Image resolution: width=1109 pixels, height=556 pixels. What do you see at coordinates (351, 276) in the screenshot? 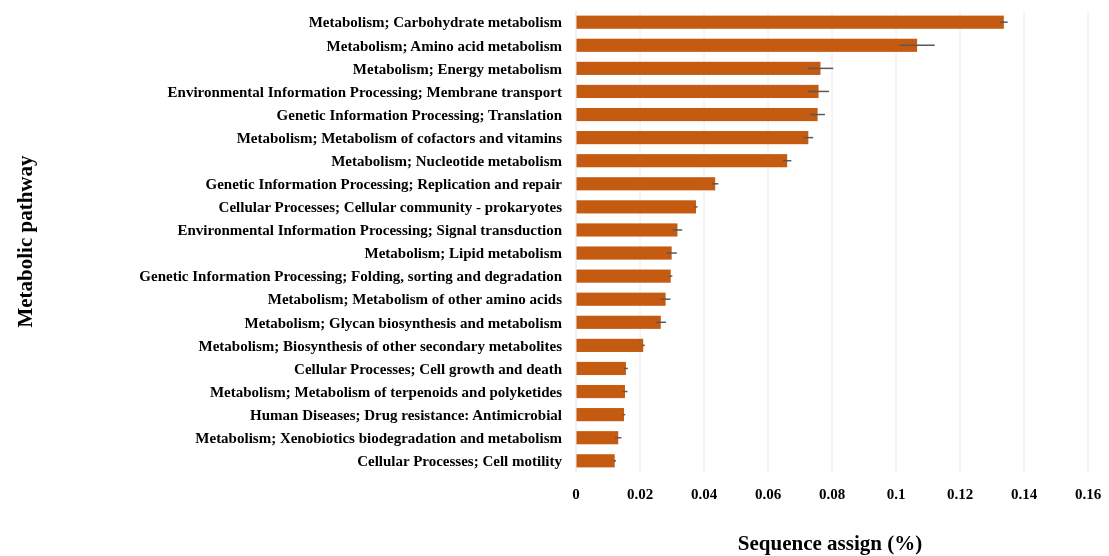
I see `y-tick-label: Genetic Information Processing; Folding, sorting and degradation` at bounding box center [351, 276].